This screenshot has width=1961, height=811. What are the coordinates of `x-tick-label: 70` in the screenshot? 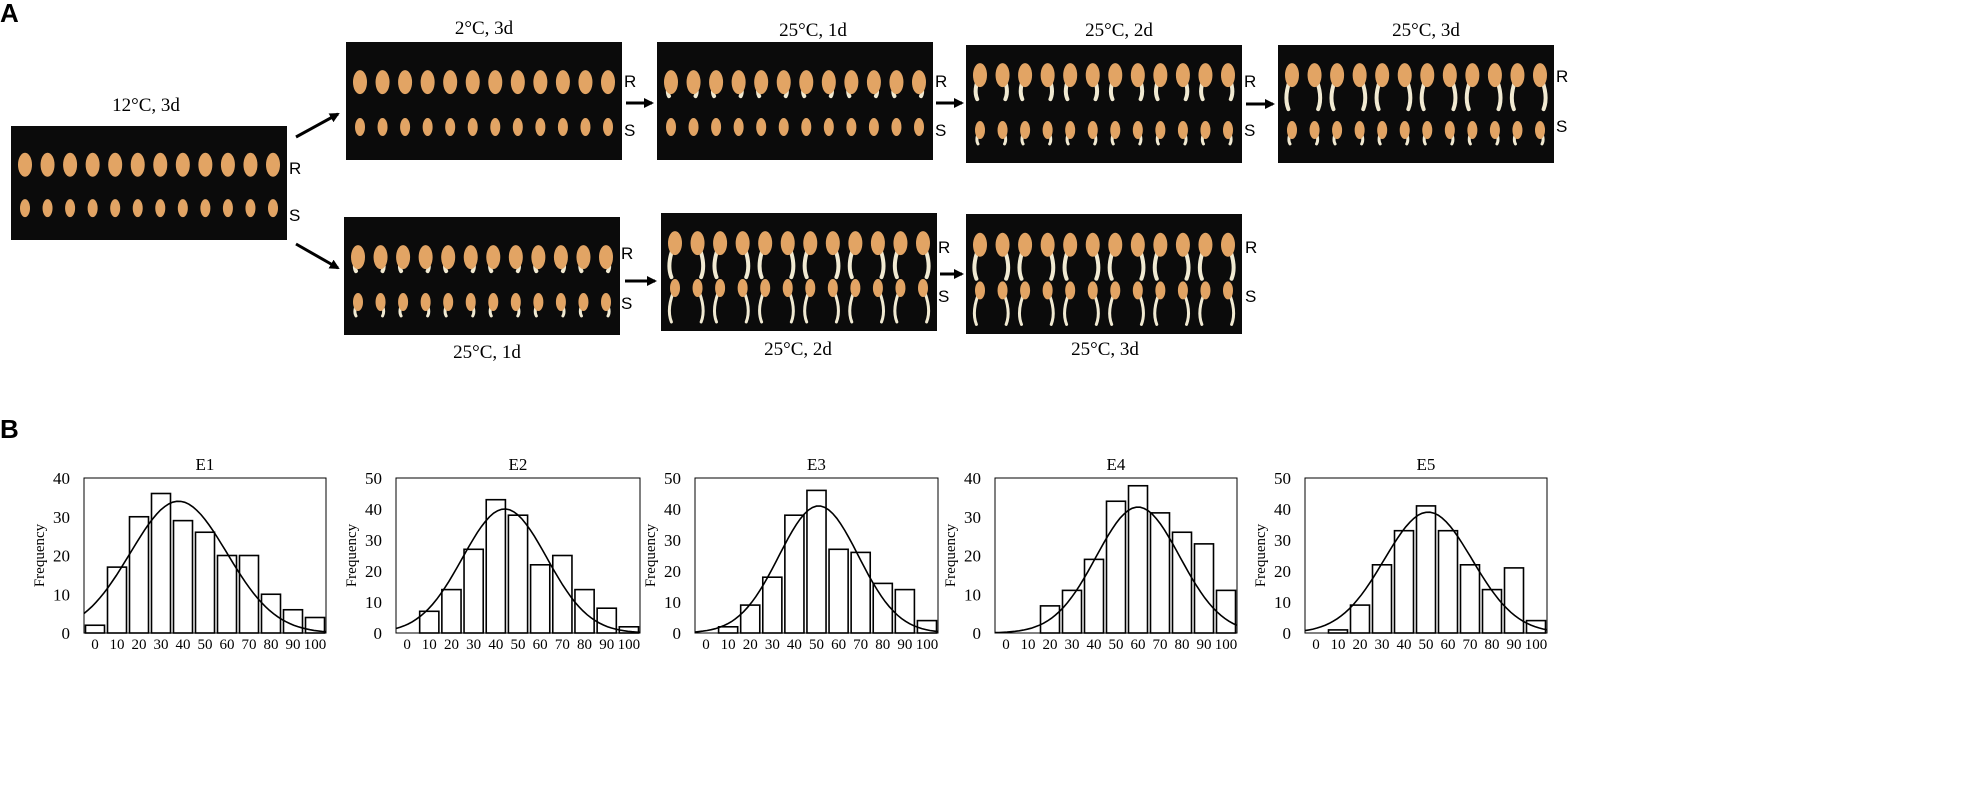 It's located at (1470, 645).